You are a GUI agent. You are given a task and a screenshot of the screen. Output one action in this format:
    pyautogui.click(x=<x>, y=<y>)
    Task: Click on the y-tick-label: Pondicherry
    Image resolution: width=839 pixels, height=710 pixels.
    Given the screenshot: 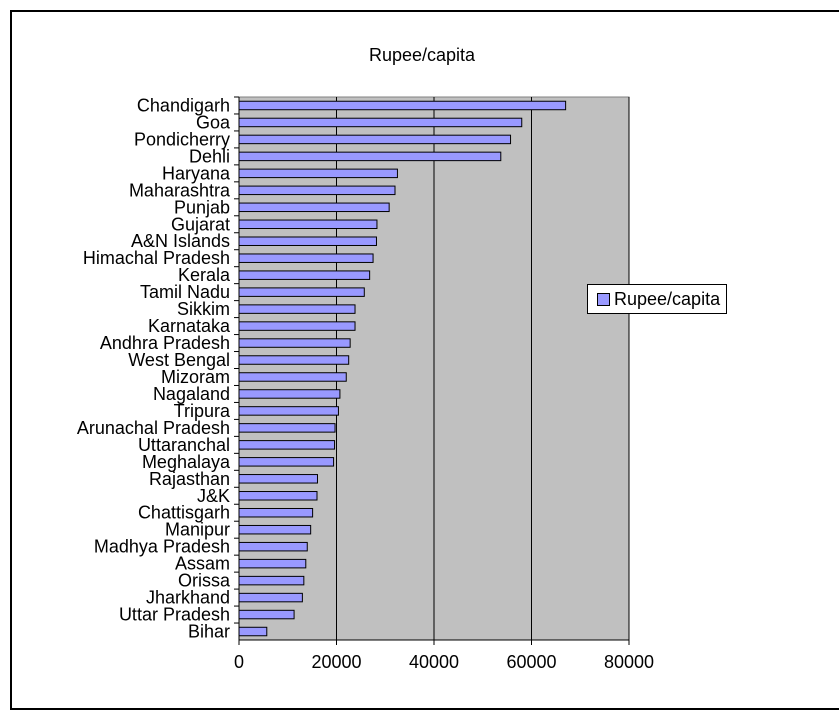 What is the action you would take?
    pyautogui.click(x=182, y=139)
    